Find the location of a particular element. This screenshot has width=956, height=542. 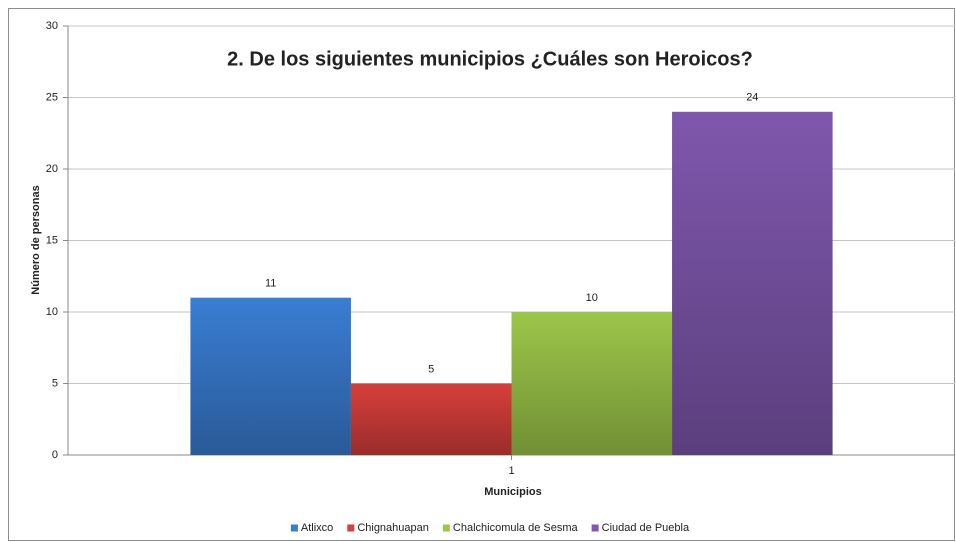

data-label: 10 is located at coordinates (592, 298).